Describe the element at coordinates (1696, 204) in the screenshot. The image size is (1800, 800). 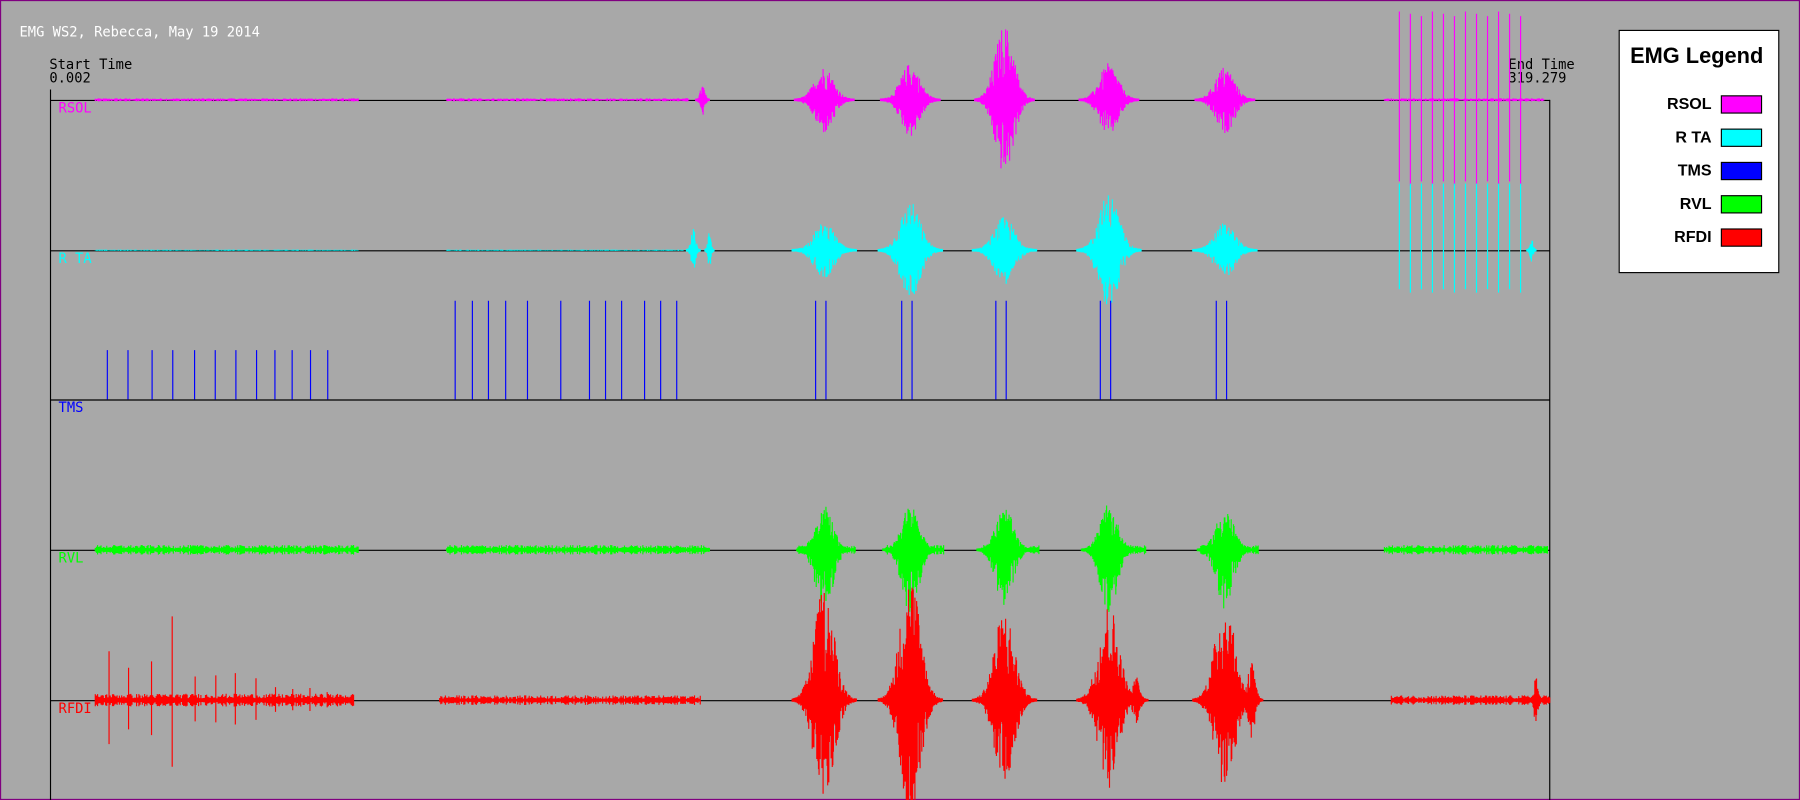
I see `legend-label: RVL` at that location.